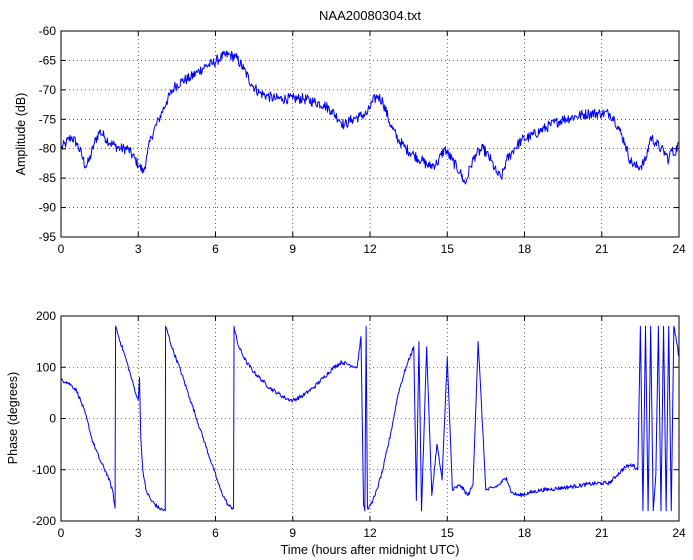 The height and width of the screenshot is (560, 693). I want to click on amplitude-xtick-label: 0, so click(61, 249).